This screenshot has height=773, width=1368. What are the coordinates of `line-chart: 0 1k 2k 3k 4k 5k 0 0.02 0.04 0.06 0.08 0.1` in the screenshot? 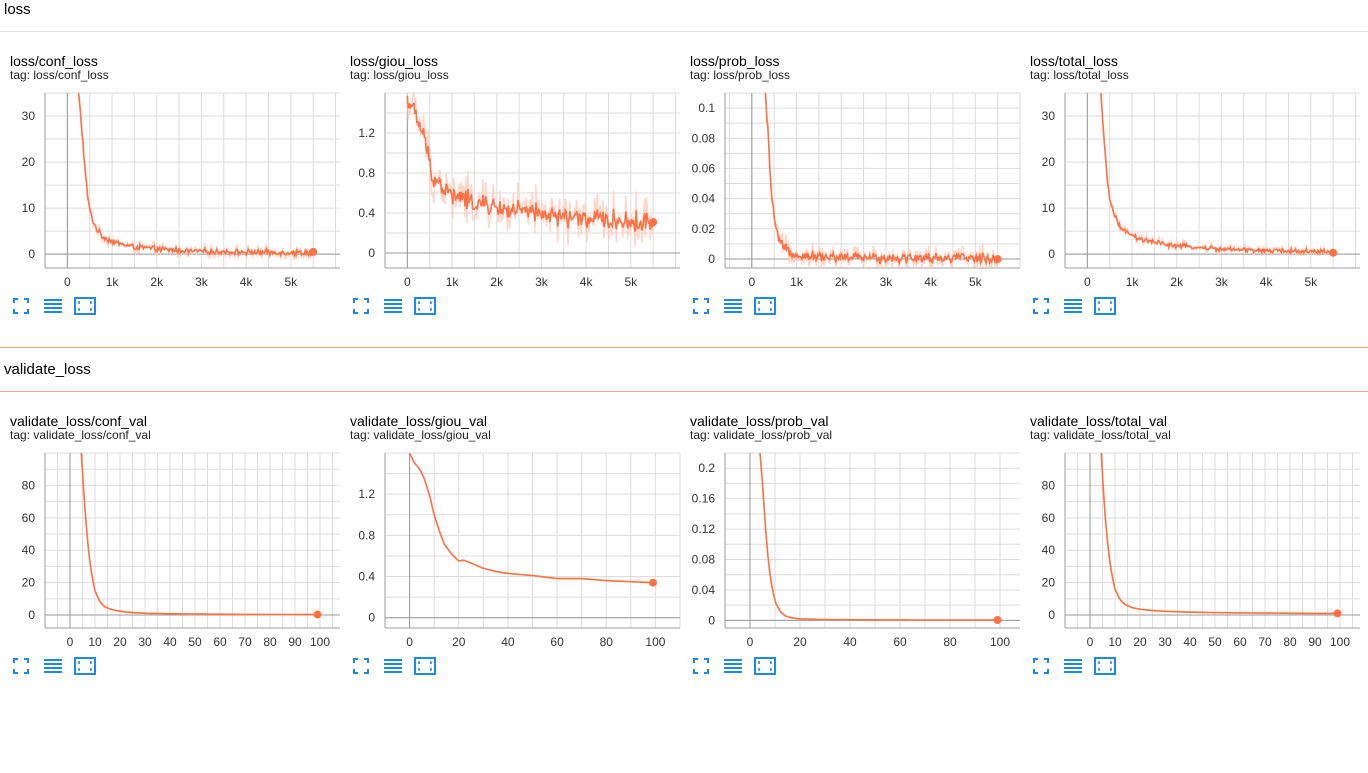 It's located at (860, 173).